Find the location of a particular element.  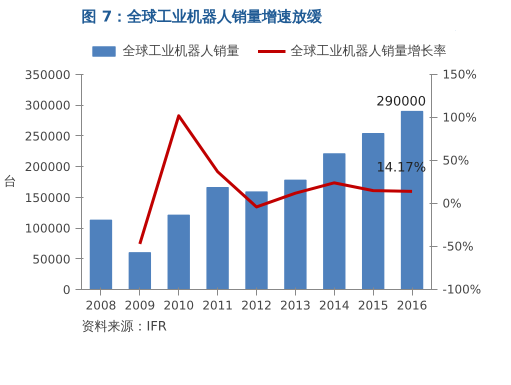

x-tick-label: 2010 is located at coordinates (178, 305).